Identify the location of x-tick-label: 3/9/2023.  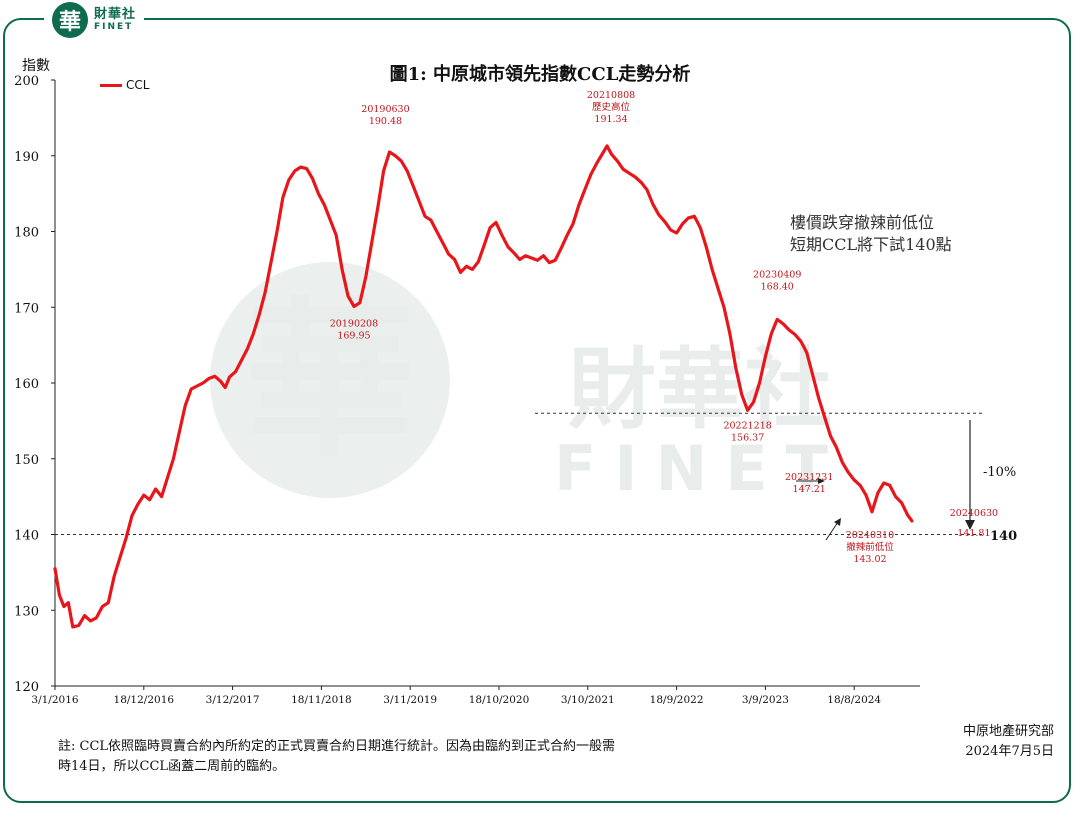
(765, 700).